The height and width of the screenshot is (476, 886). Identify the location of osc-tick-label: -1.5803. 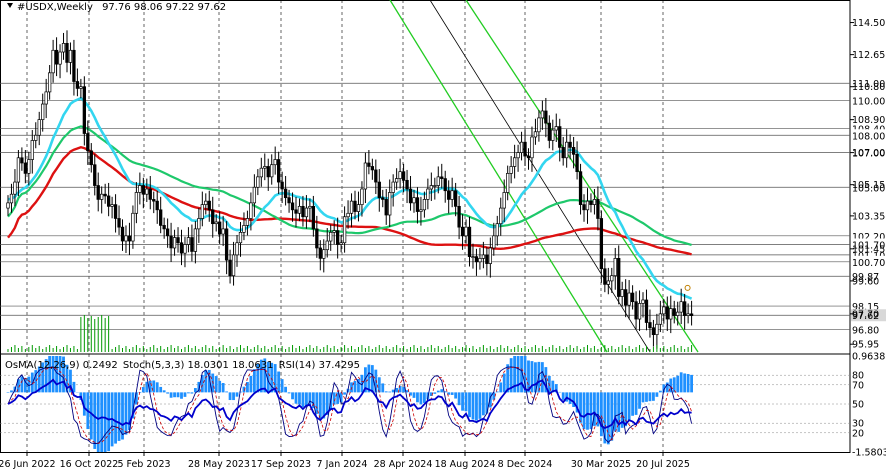
(869, 453).